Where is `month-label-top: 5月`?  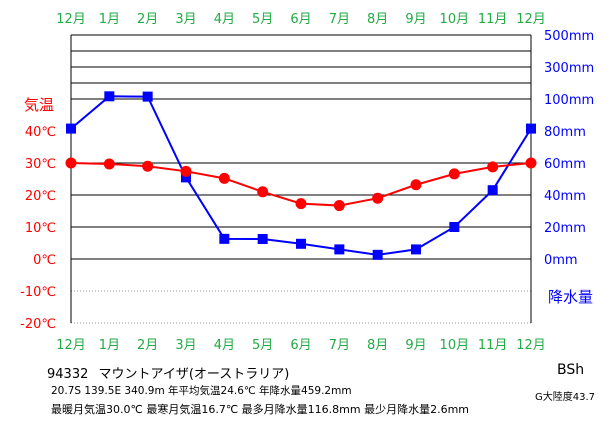
month-label-top: 5月 is located at coordinates (262, 19).